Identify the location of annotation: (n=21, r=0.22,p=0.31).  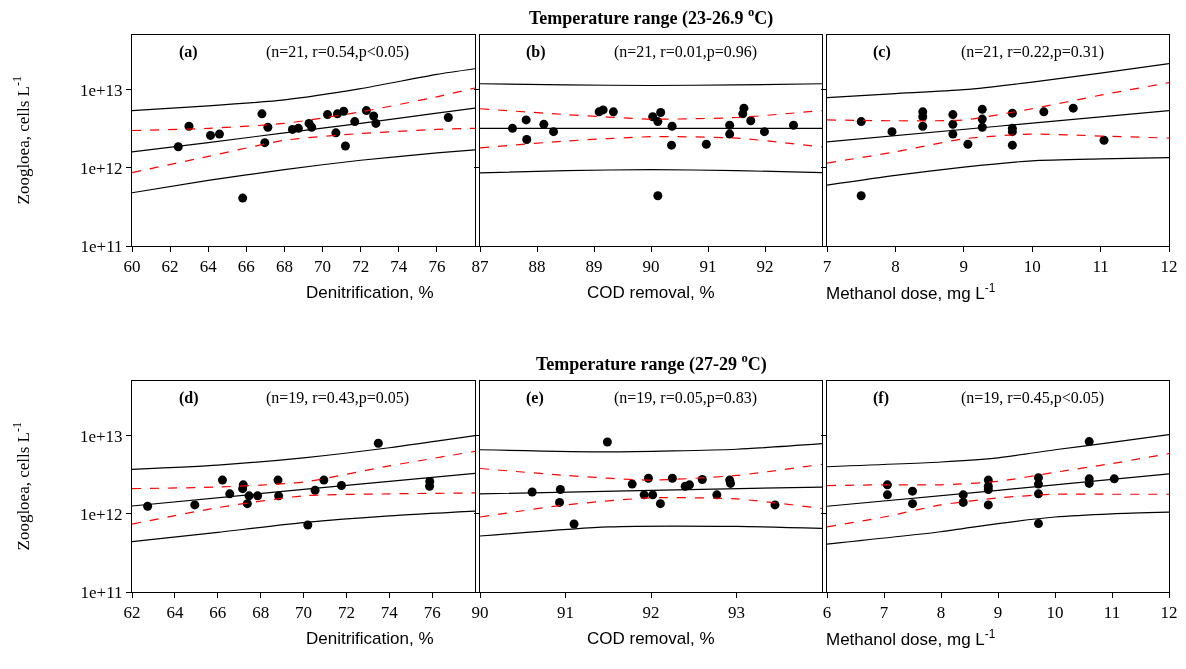
(1033, 52).